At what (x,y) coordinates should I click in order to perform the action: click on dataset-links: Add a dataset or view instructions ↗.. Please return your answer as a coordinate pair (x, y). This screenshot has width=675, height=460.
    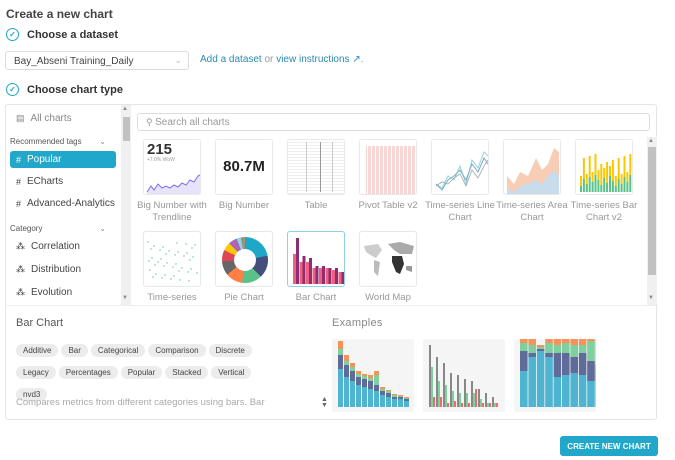
    Looking at the image, I should click on (282, 59).